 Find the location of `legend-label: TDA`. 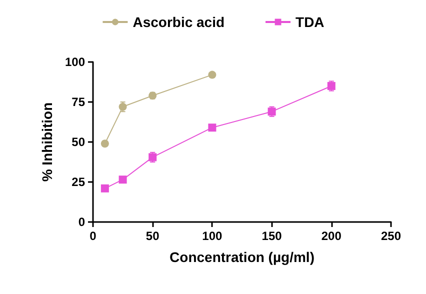

legend-label: TDA is located at coordinates (310, 22).